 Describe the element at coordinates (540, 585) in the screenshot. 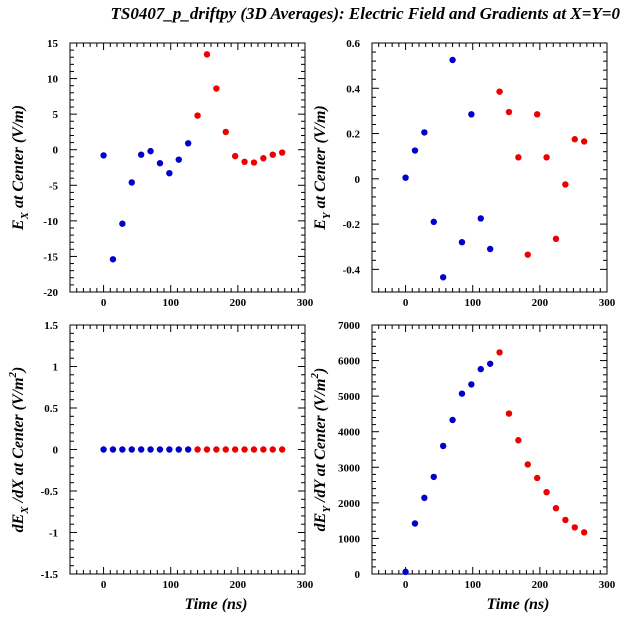

I see `panel-4-x-tick-label: 200` at that location.